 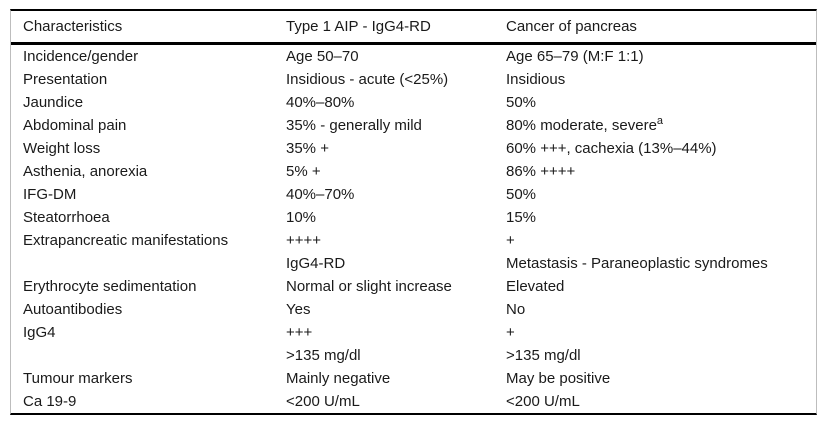 I want to click on cell-aip: +++, so click(x=299, y=332).